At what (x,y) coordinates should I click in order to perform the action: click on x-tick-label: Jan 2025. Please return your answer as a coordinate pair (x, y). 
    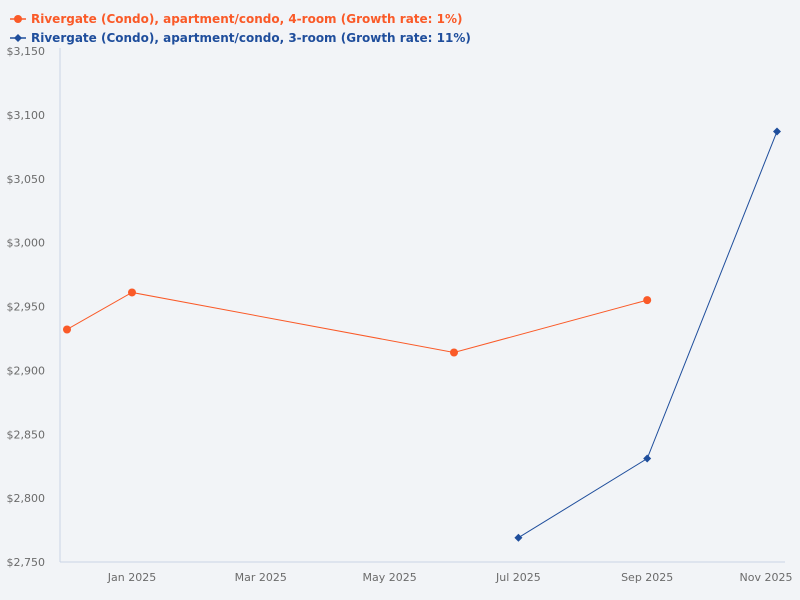
    Looking at the image, I should click on (131, 577).